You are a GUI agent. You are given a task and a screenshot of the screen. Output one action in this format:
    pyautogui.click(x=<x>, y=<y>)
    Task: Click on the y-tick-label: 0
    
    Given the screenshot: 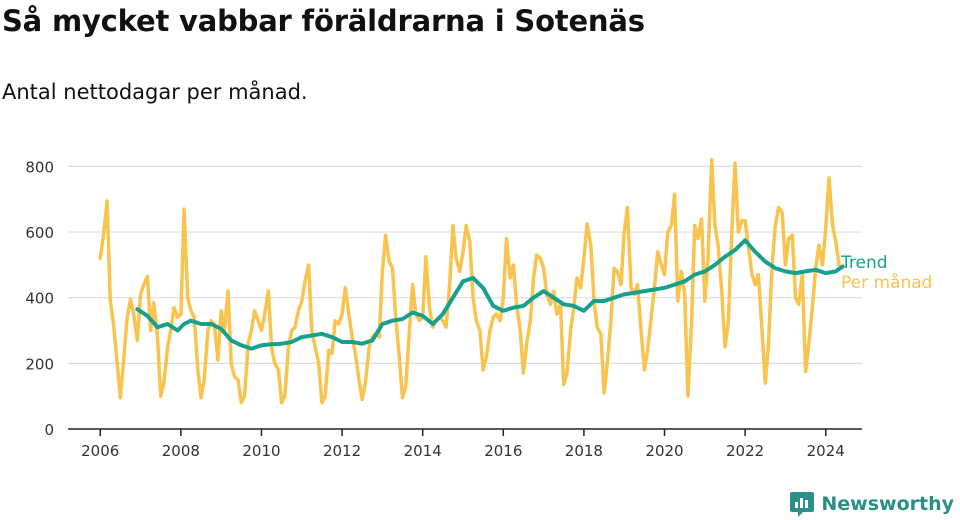 What is the action you would take?
    pyautogui.click(x=49, y=430)
    